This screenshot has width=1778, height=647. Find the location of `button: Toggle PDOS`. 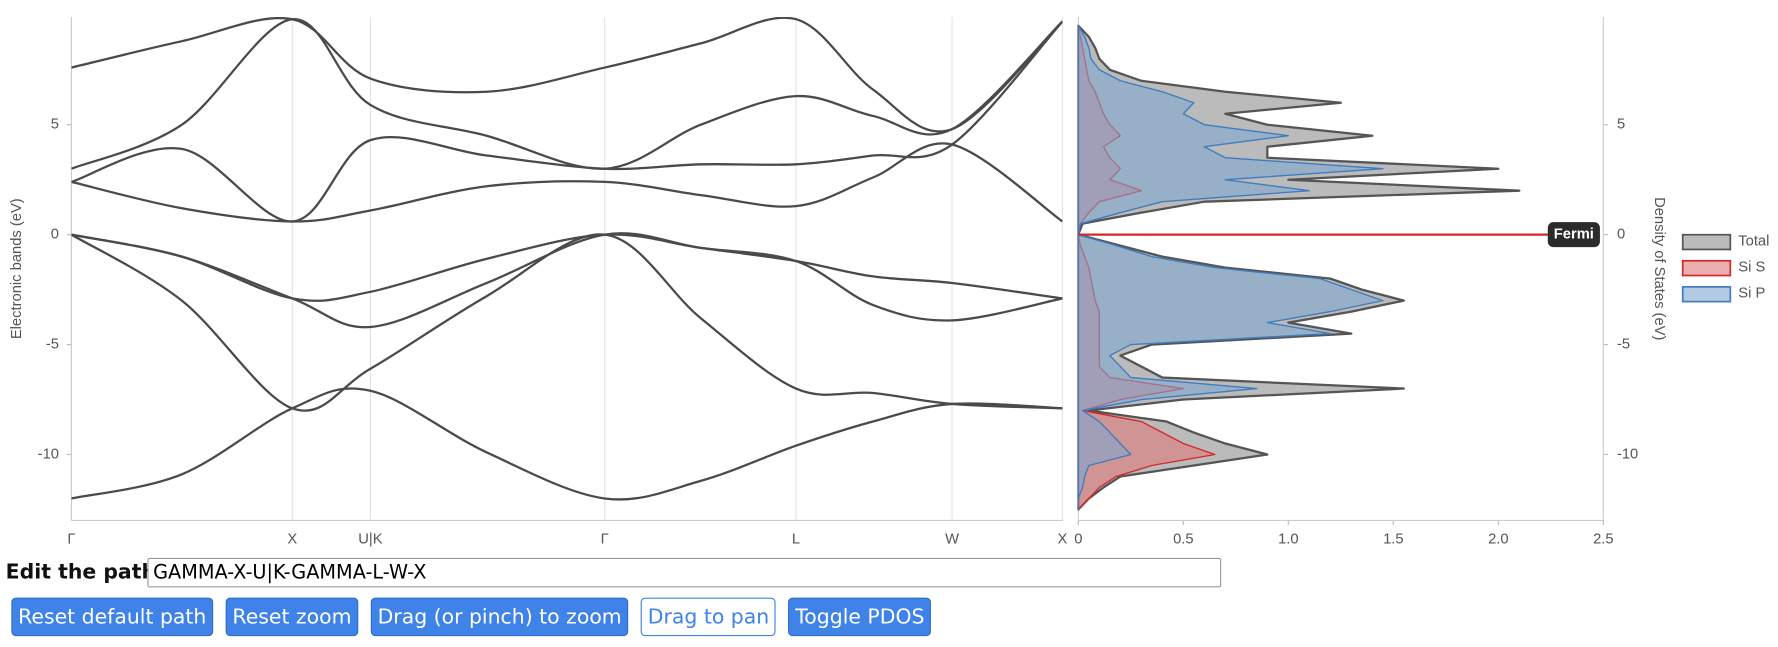

button: Toggle PDOS is located at coordinates (860, 617).